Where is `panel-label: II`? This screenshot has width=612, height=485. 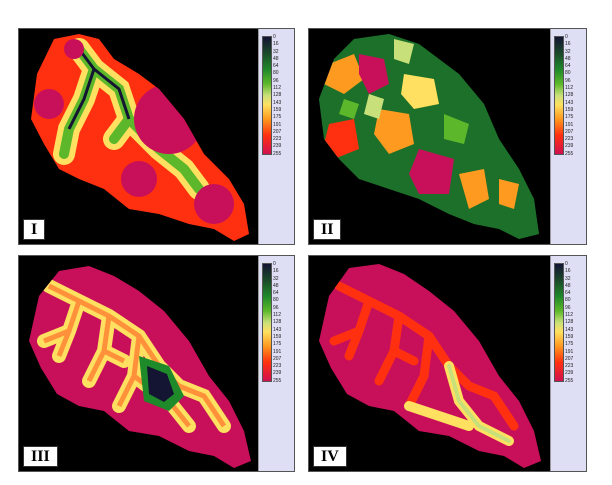
panel-label: II is located at coordinates (327, 229).